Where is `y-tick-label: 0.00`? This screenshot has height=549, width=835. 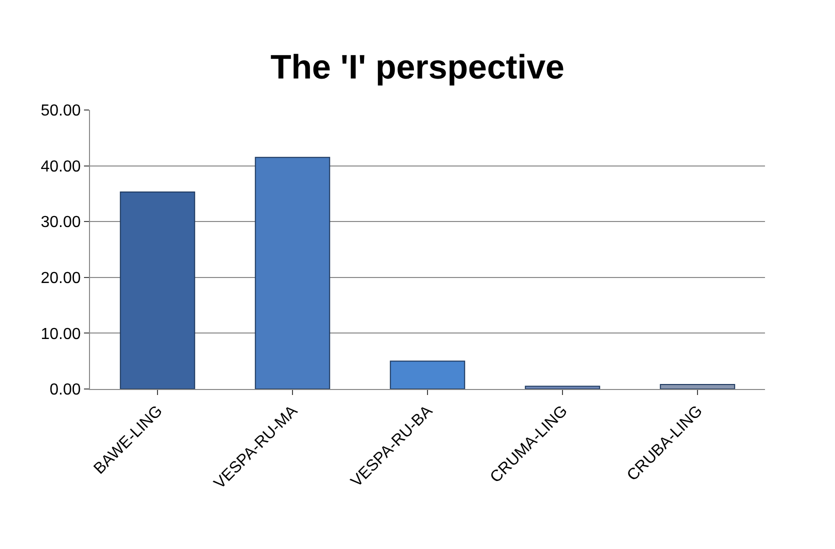
y-tick-label: 0.00 is located at coordinates (65, 390).